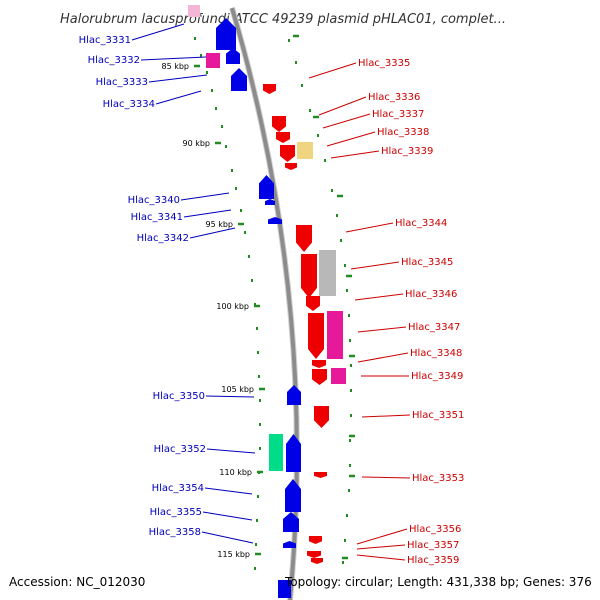  I want to click on gene-label-hlac-3349: Hlac_3349, so click(437, 376).